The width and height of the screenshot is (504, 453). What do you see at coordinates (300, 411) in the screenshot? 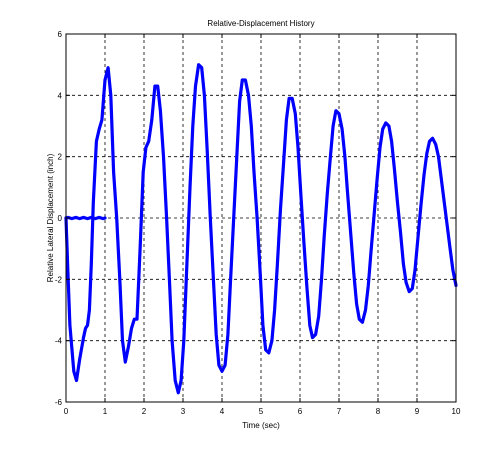
I see `x-tick-label: 6` at bounding box center [300, 411].